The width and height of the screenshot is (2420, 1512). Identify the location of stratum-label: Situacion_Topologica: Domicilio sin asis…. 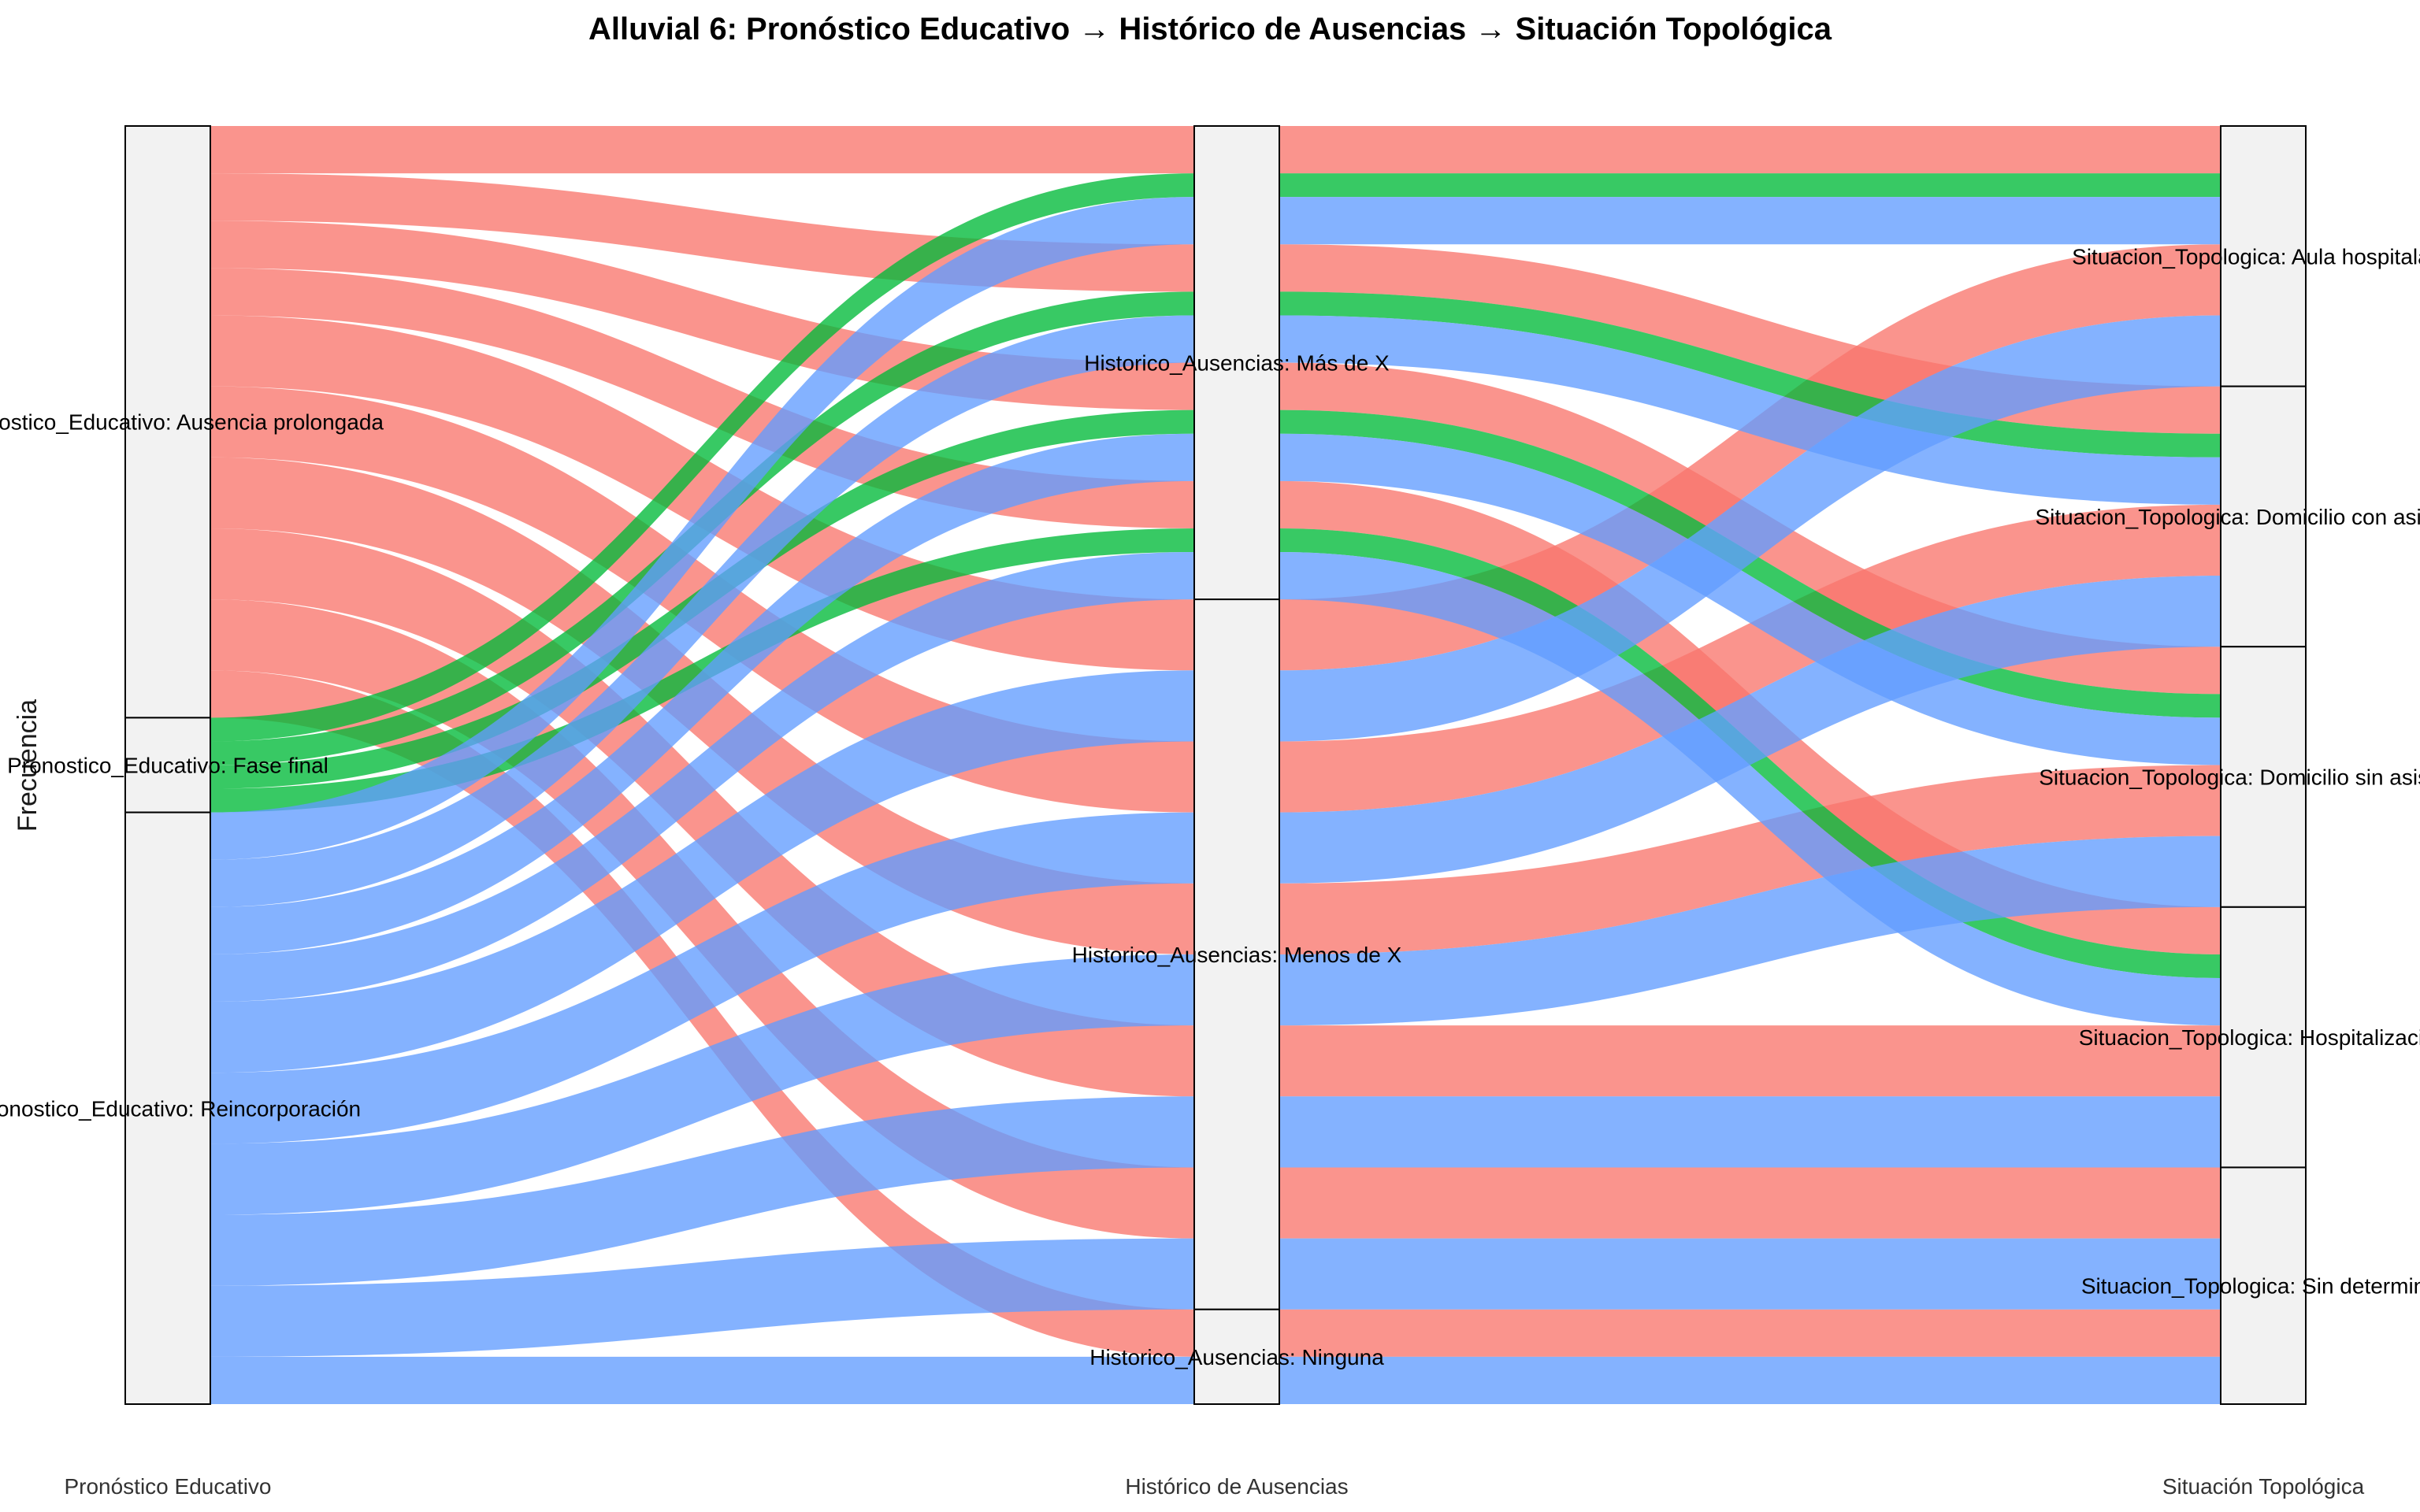
(2229, 777).